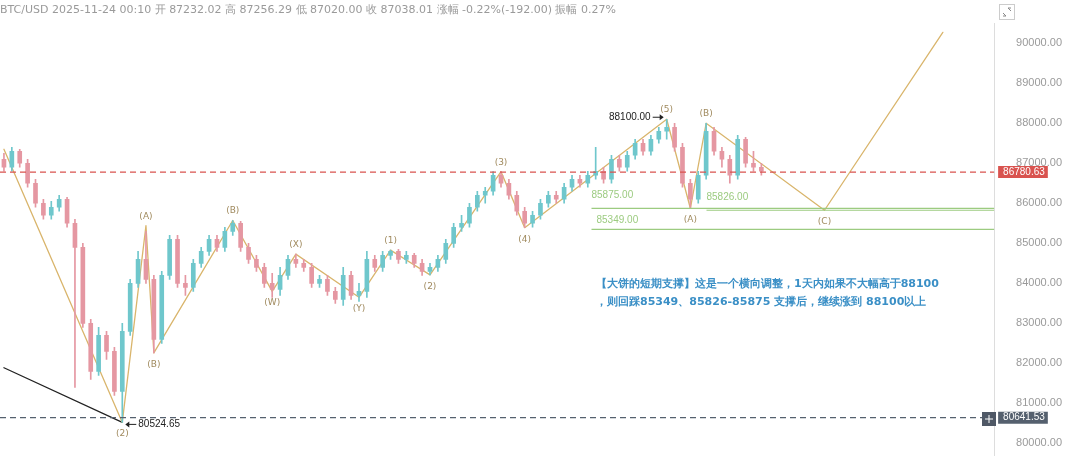 The width and height of the screenshot is (1080, 476). What do you see at coordinates (727, 196) in the screenshot?
I see `ref-line-label: 85826.00` at bounding box center [727, 196].